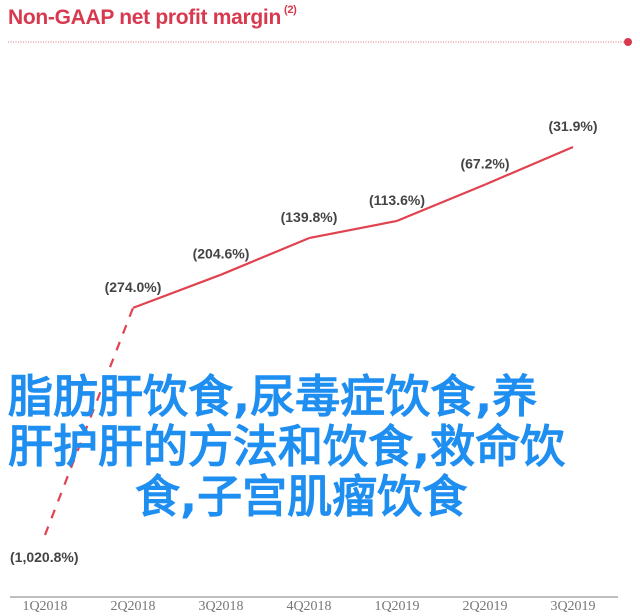  Describe the element at coordinates (221, 254) in the screenshot. I see `data-label: (204.6%)` at that location.